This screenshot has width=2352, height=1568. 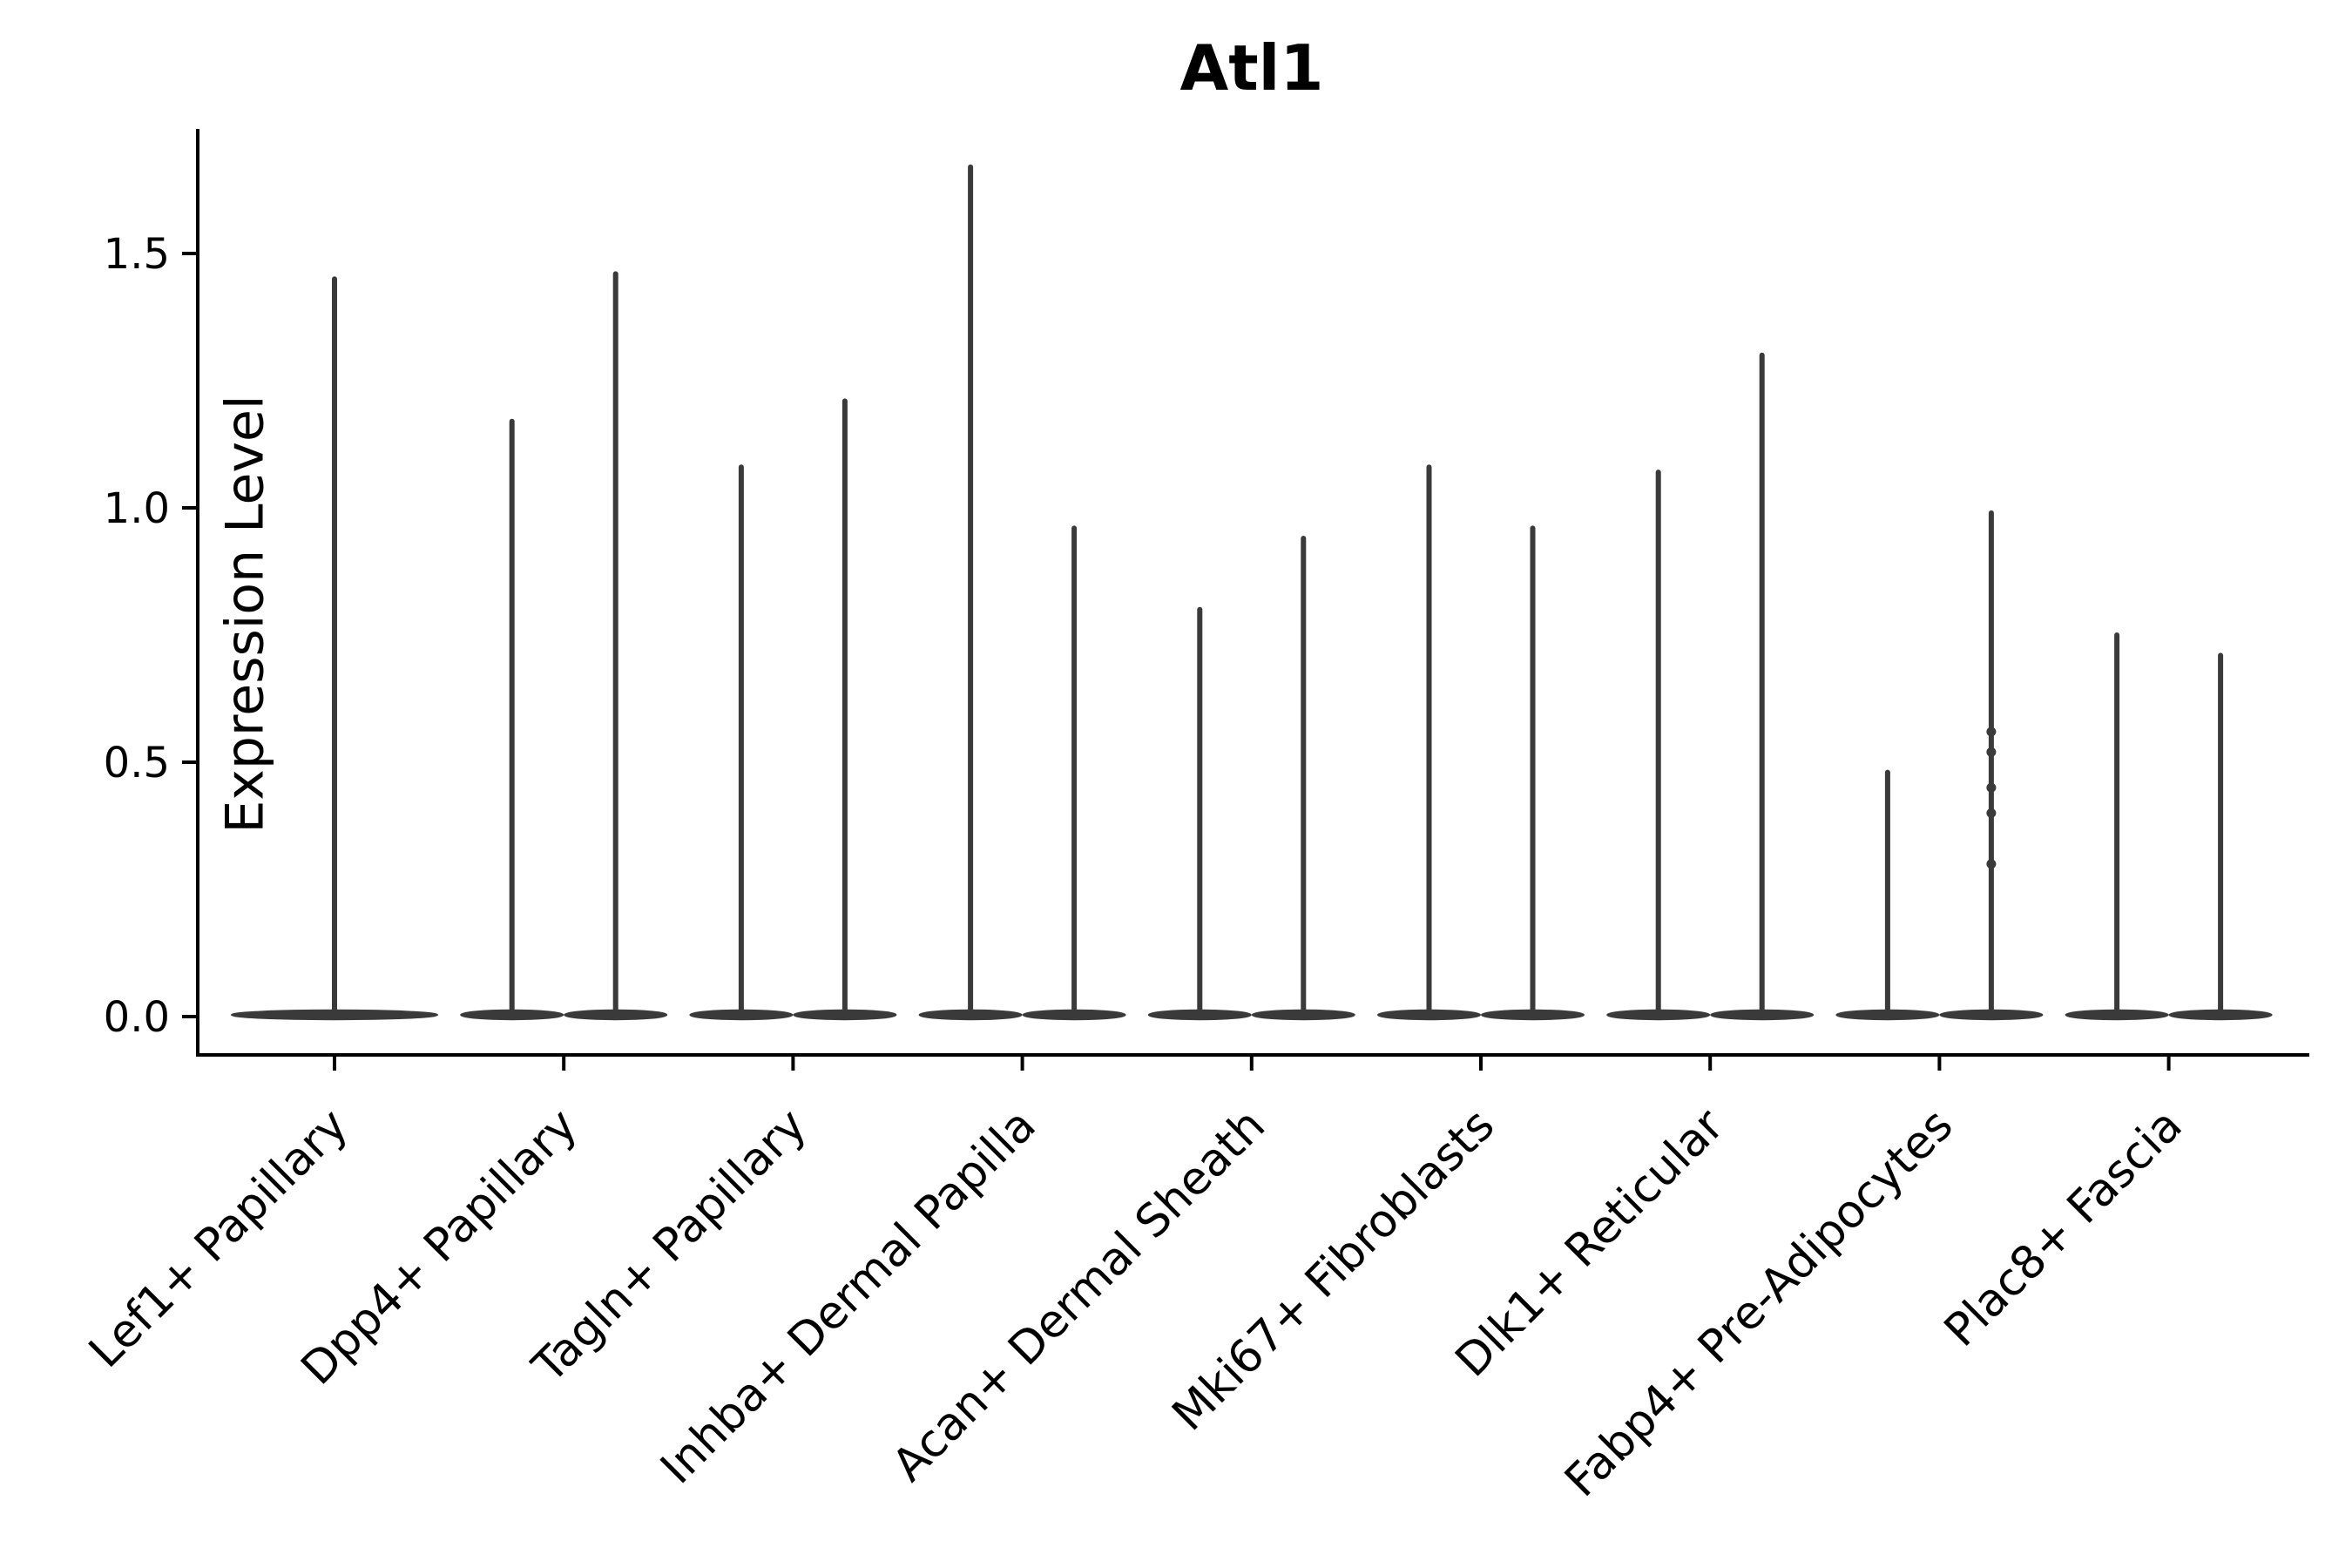 I want to click on x-tick-label: Inhba+ Dermal Papilla, so click(x=848, y=1296).